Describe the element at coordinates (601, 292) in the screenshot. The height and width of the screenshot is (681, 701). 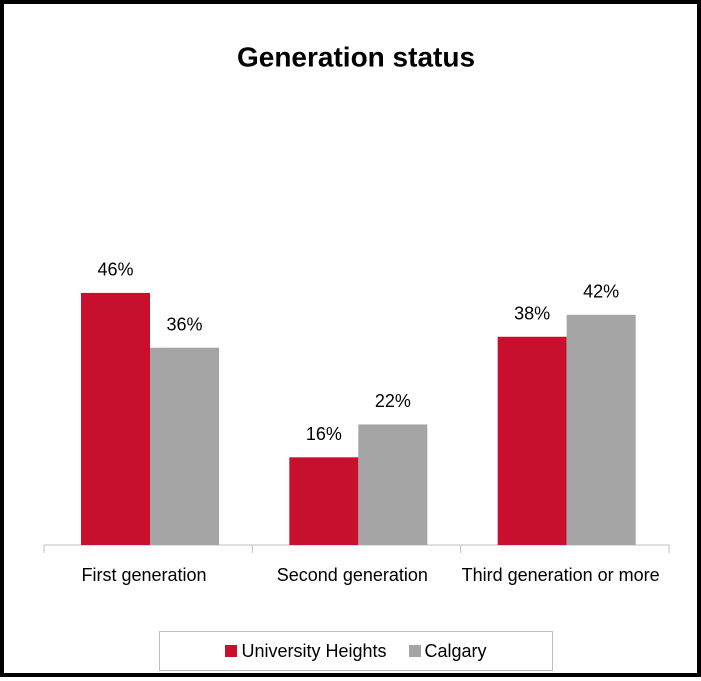
I see `data-label: 42%` at that location.